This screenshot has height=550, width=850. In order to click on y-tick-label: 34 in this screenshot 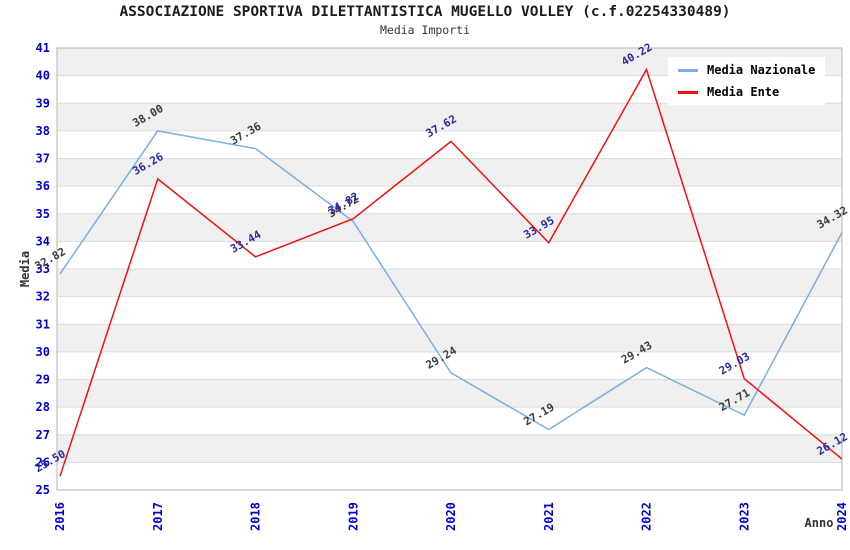, I will do `click(43, 241)`.